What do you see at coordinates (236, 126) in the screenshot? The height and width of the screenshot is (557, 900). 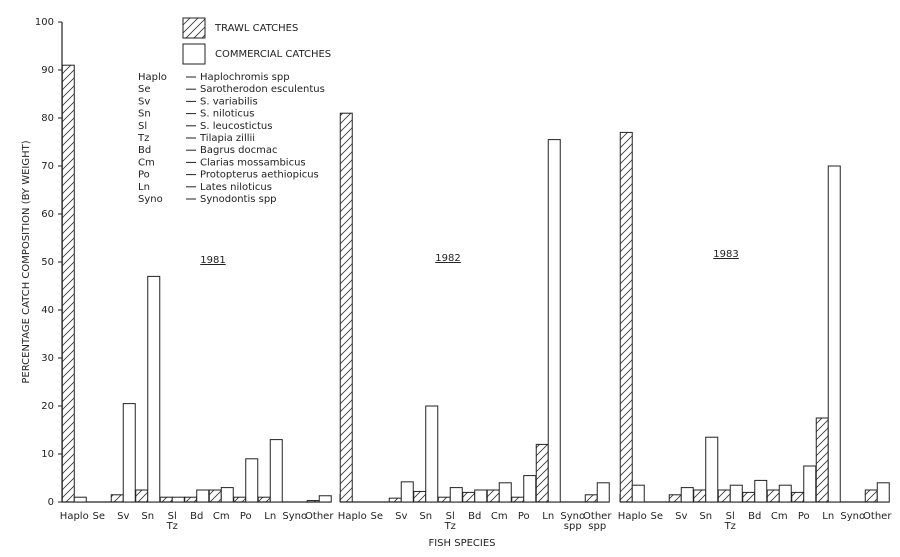 I see `key-name: S. leucostictus` at bounding box center [236, 126].